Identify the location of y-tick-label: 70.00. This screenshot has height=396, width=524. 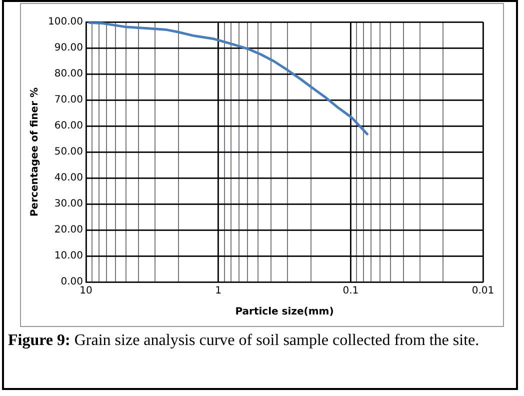
(68, 100).